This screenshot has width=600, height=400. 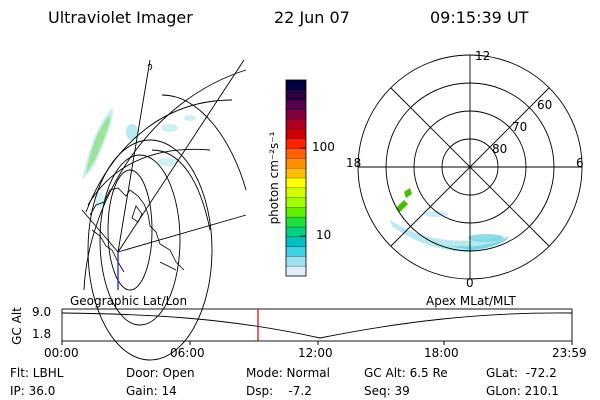 What do you see at coordinates (580, 163) in the screenshot?
I see `mlt-label-6: 6` at bounding box center [580, 163].